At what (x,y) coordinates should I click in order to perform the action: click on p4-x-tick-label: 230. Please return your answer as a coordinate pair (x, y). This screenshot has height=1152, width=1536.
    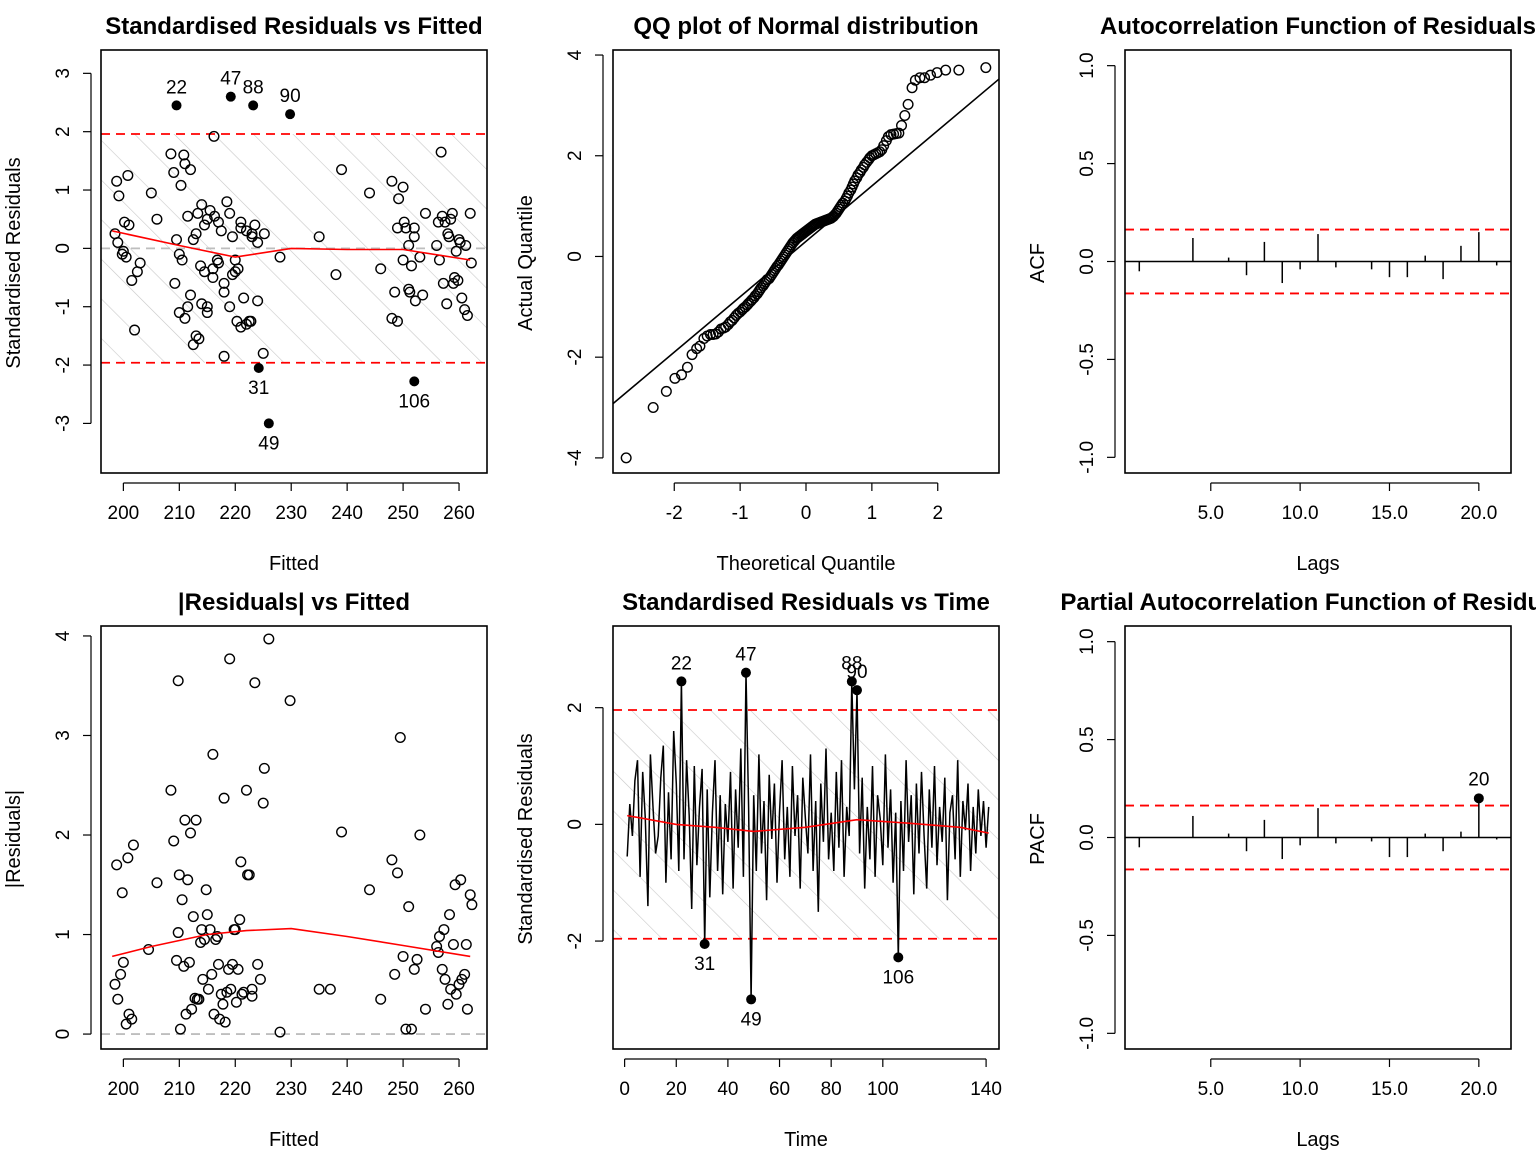
    Looking at the image, I should click on (291, 1089).